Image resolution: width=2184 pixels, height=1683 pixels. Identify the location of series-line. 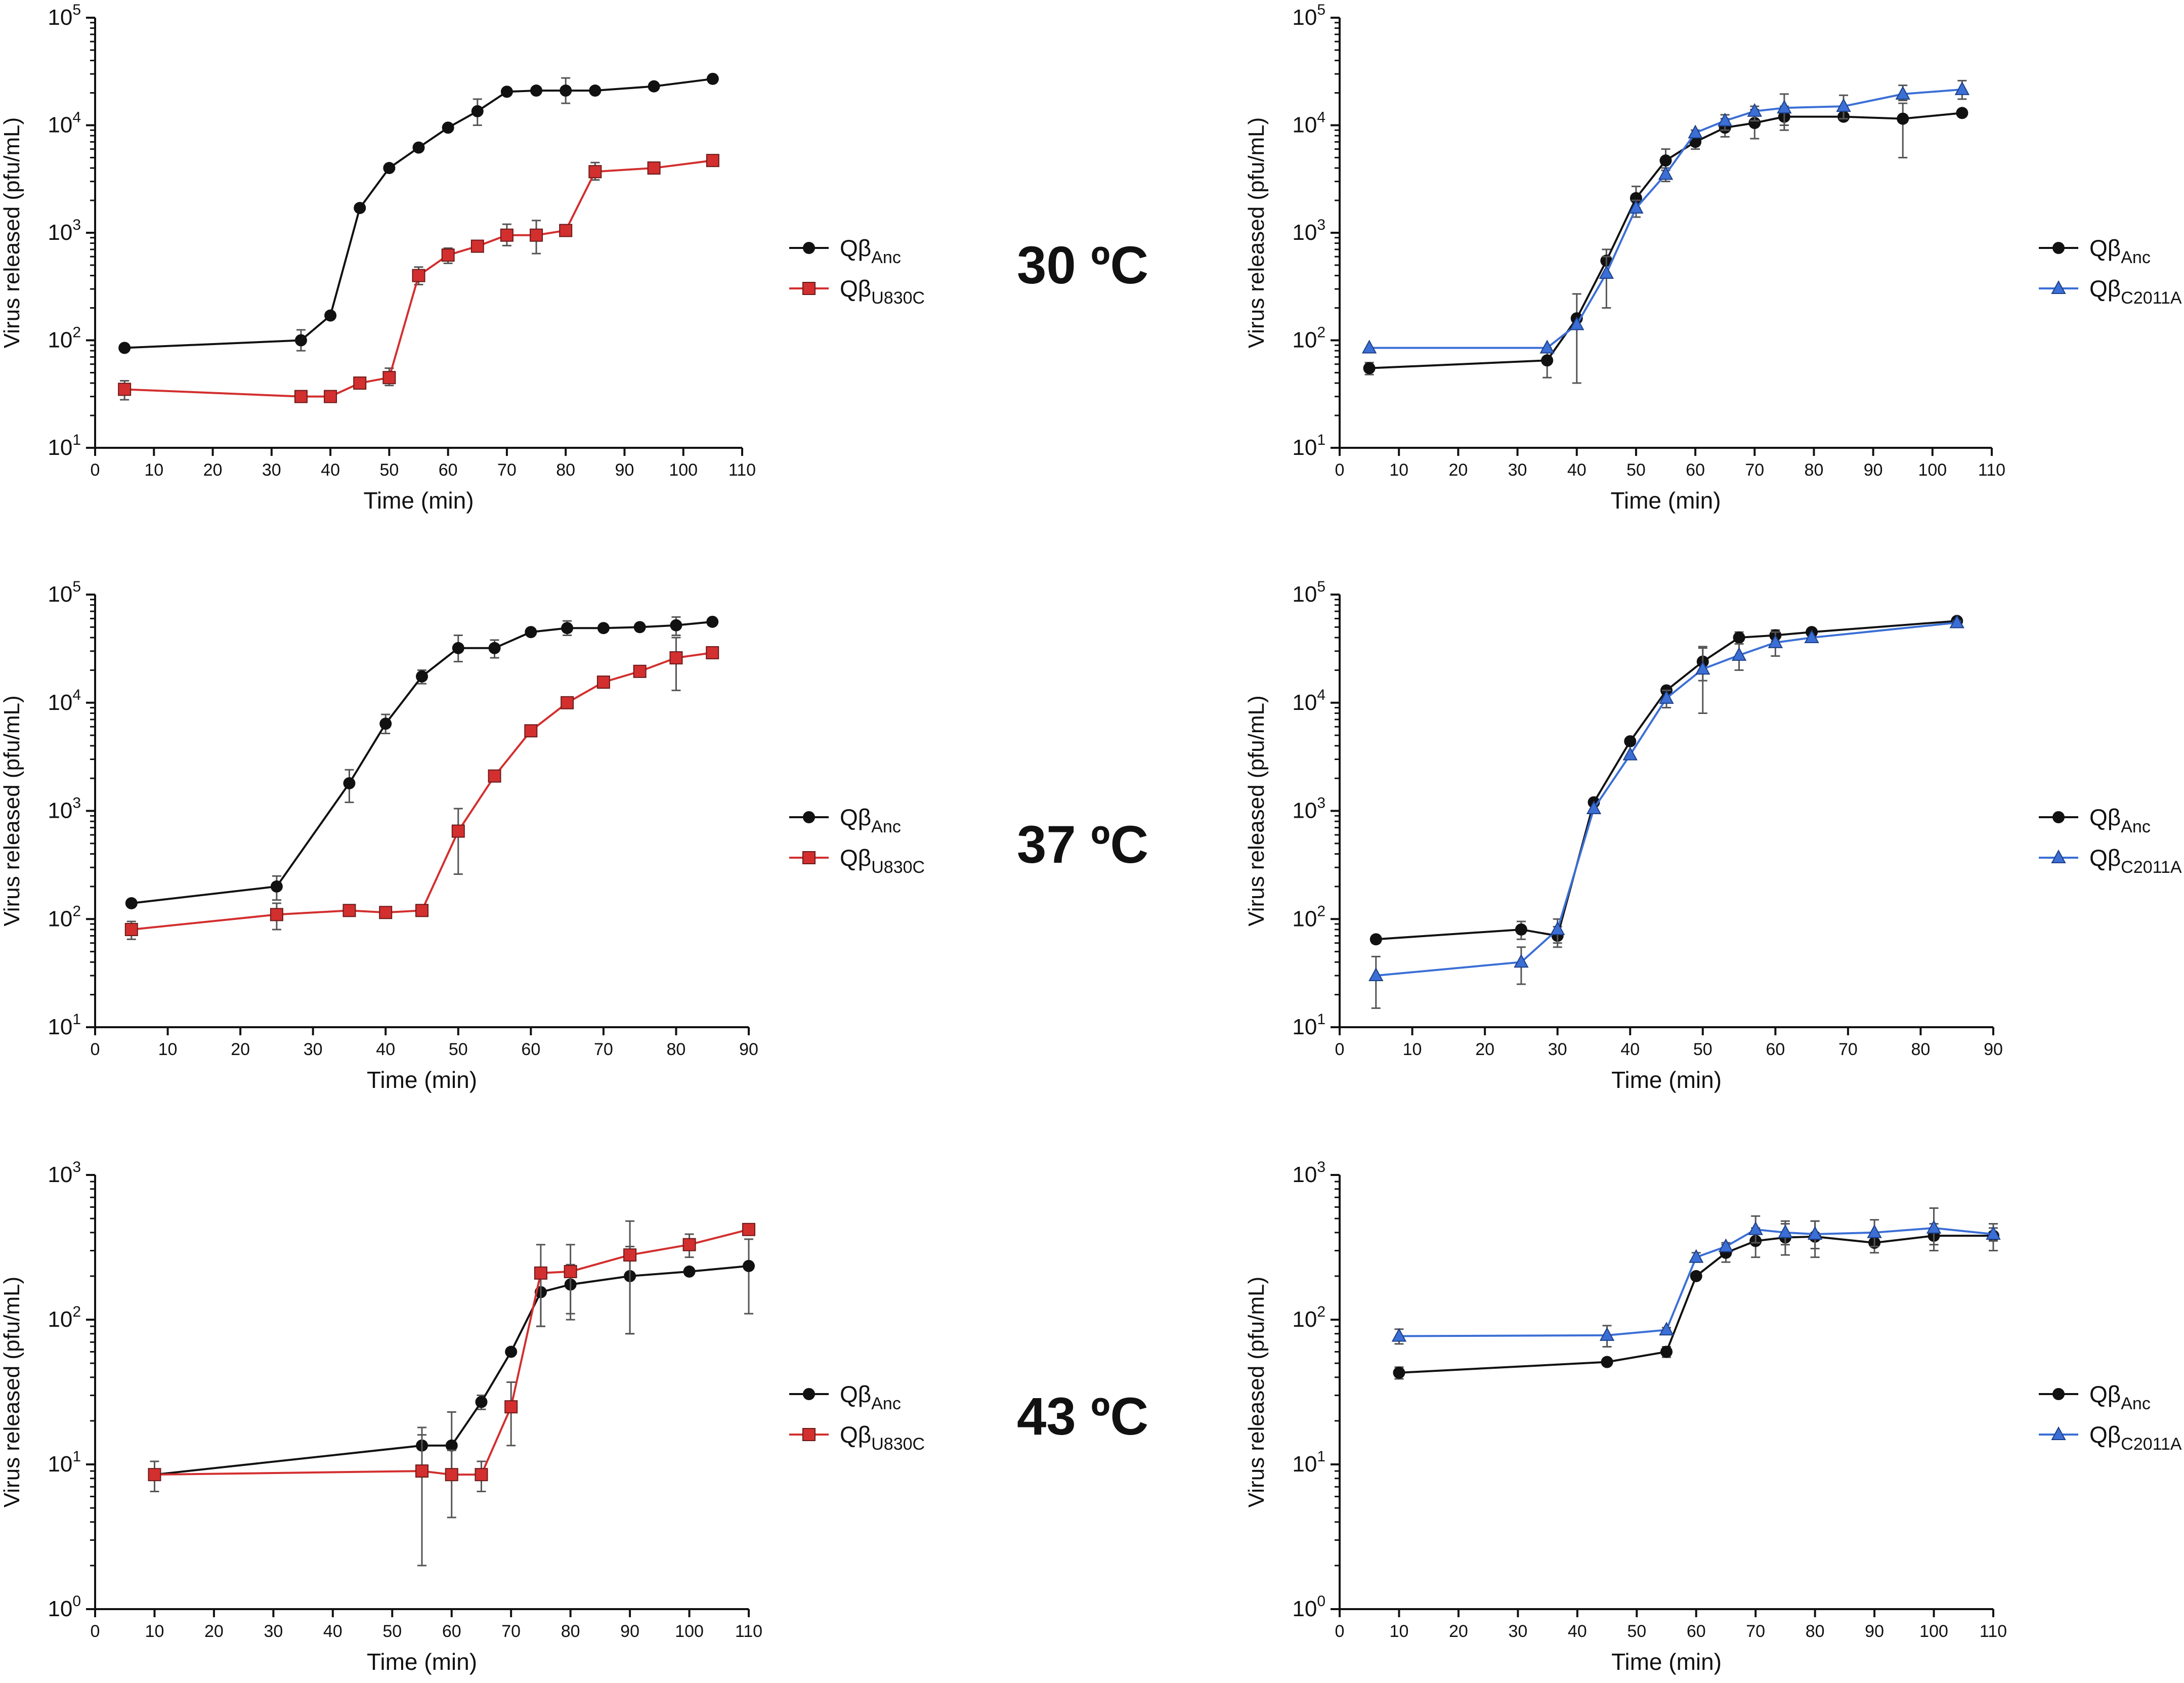
(1667, 780).